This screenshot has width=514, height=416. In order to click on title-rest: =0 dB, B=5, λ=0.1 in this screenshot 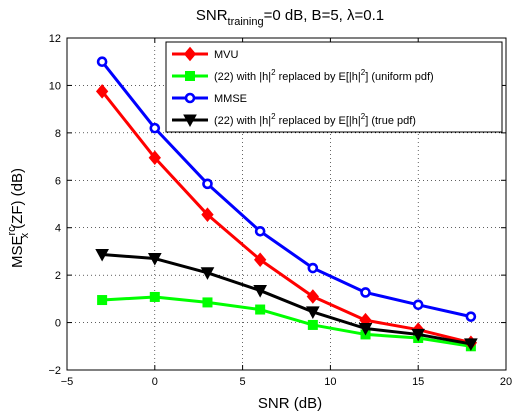, I will do `click(324, 15)`.